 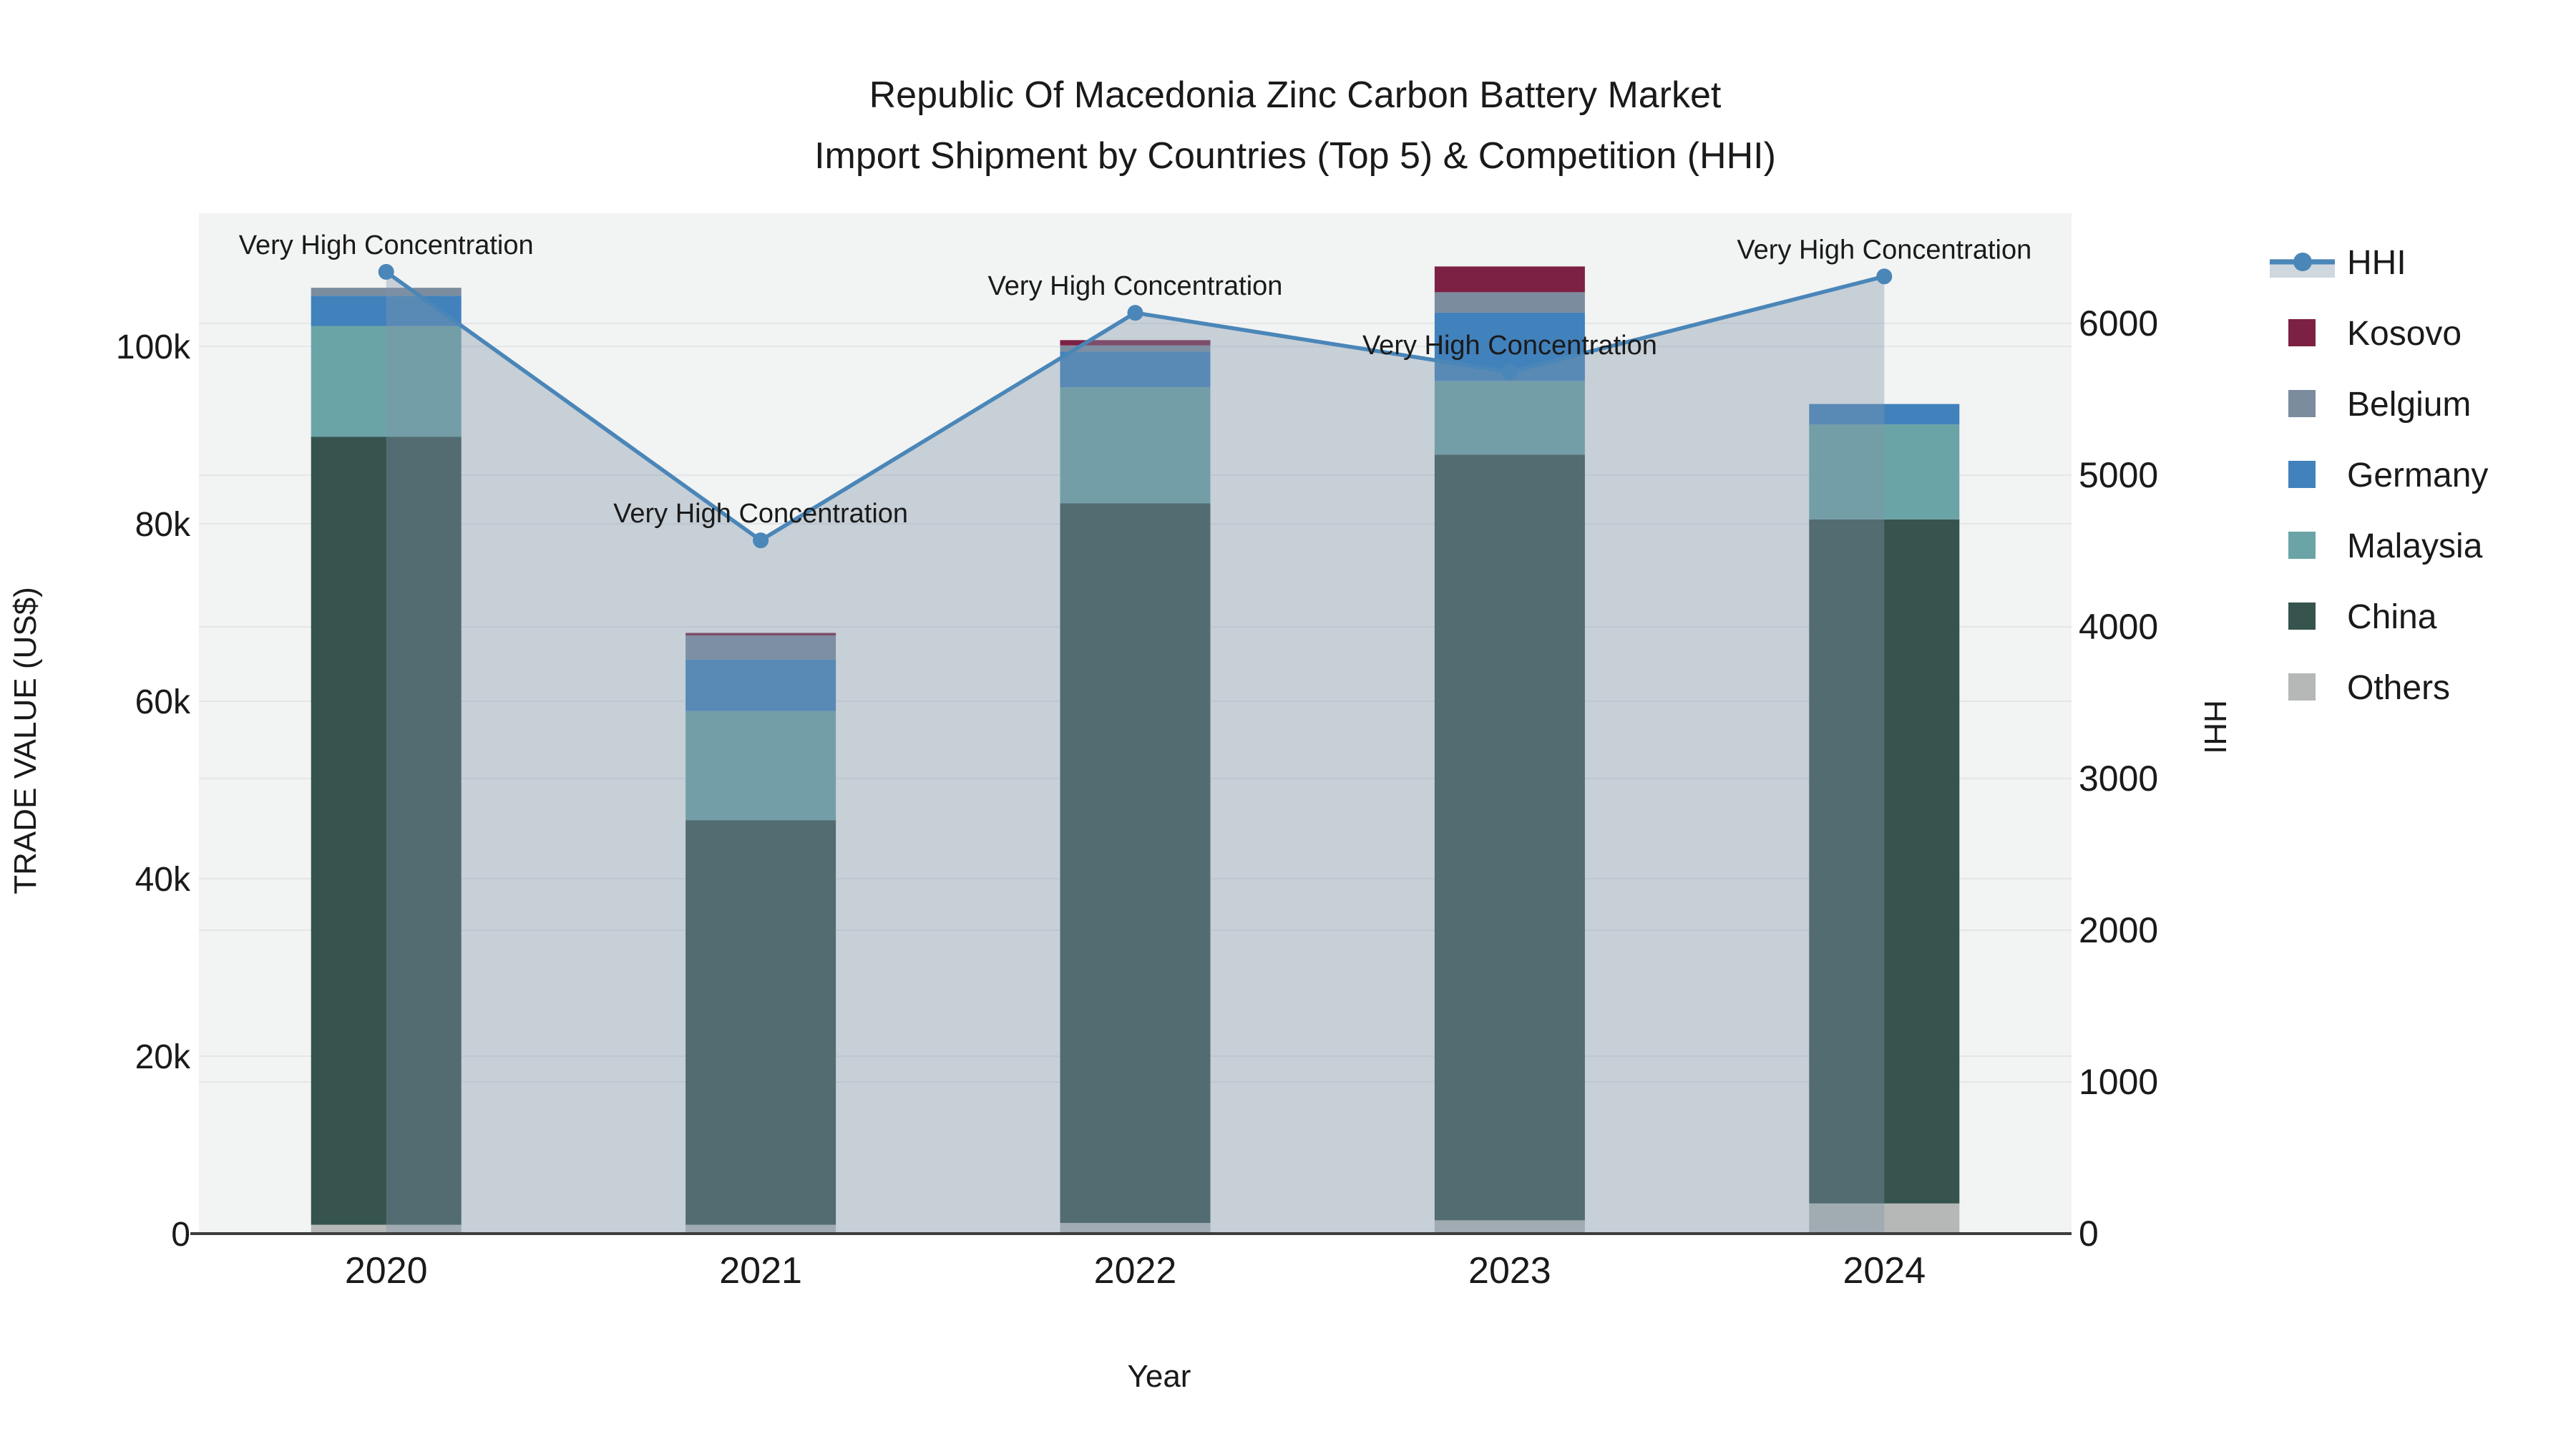 I want to click on bar-segment-2021-others, so click(x=761, y=1229).